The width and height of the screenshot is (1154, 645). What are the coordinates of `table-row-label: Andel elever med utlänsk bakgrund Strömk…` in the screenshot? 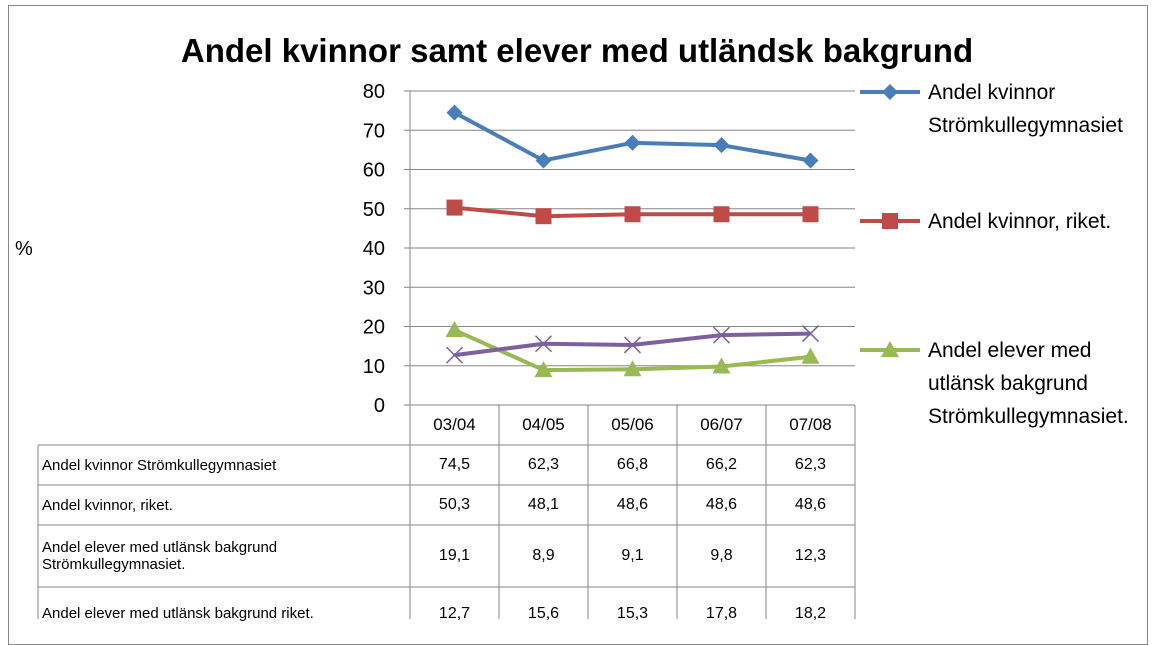 It's located at (160, 556).